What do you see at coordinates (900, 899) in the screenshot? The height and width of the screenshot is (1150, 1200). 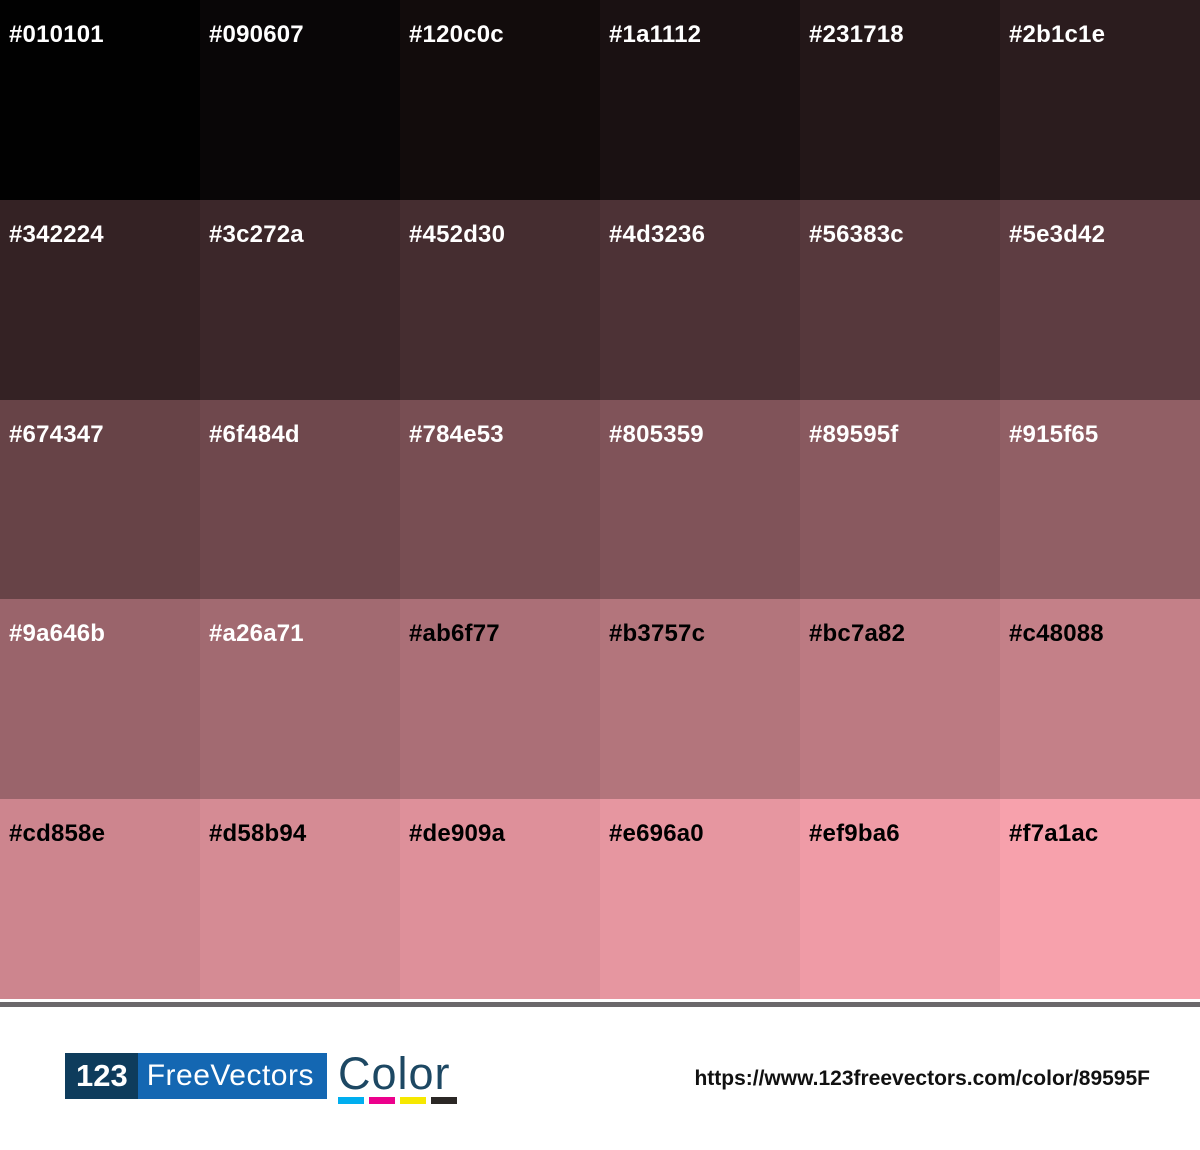 I see `color-swatch: #ef9ba6` at bounding box center [900, 899].